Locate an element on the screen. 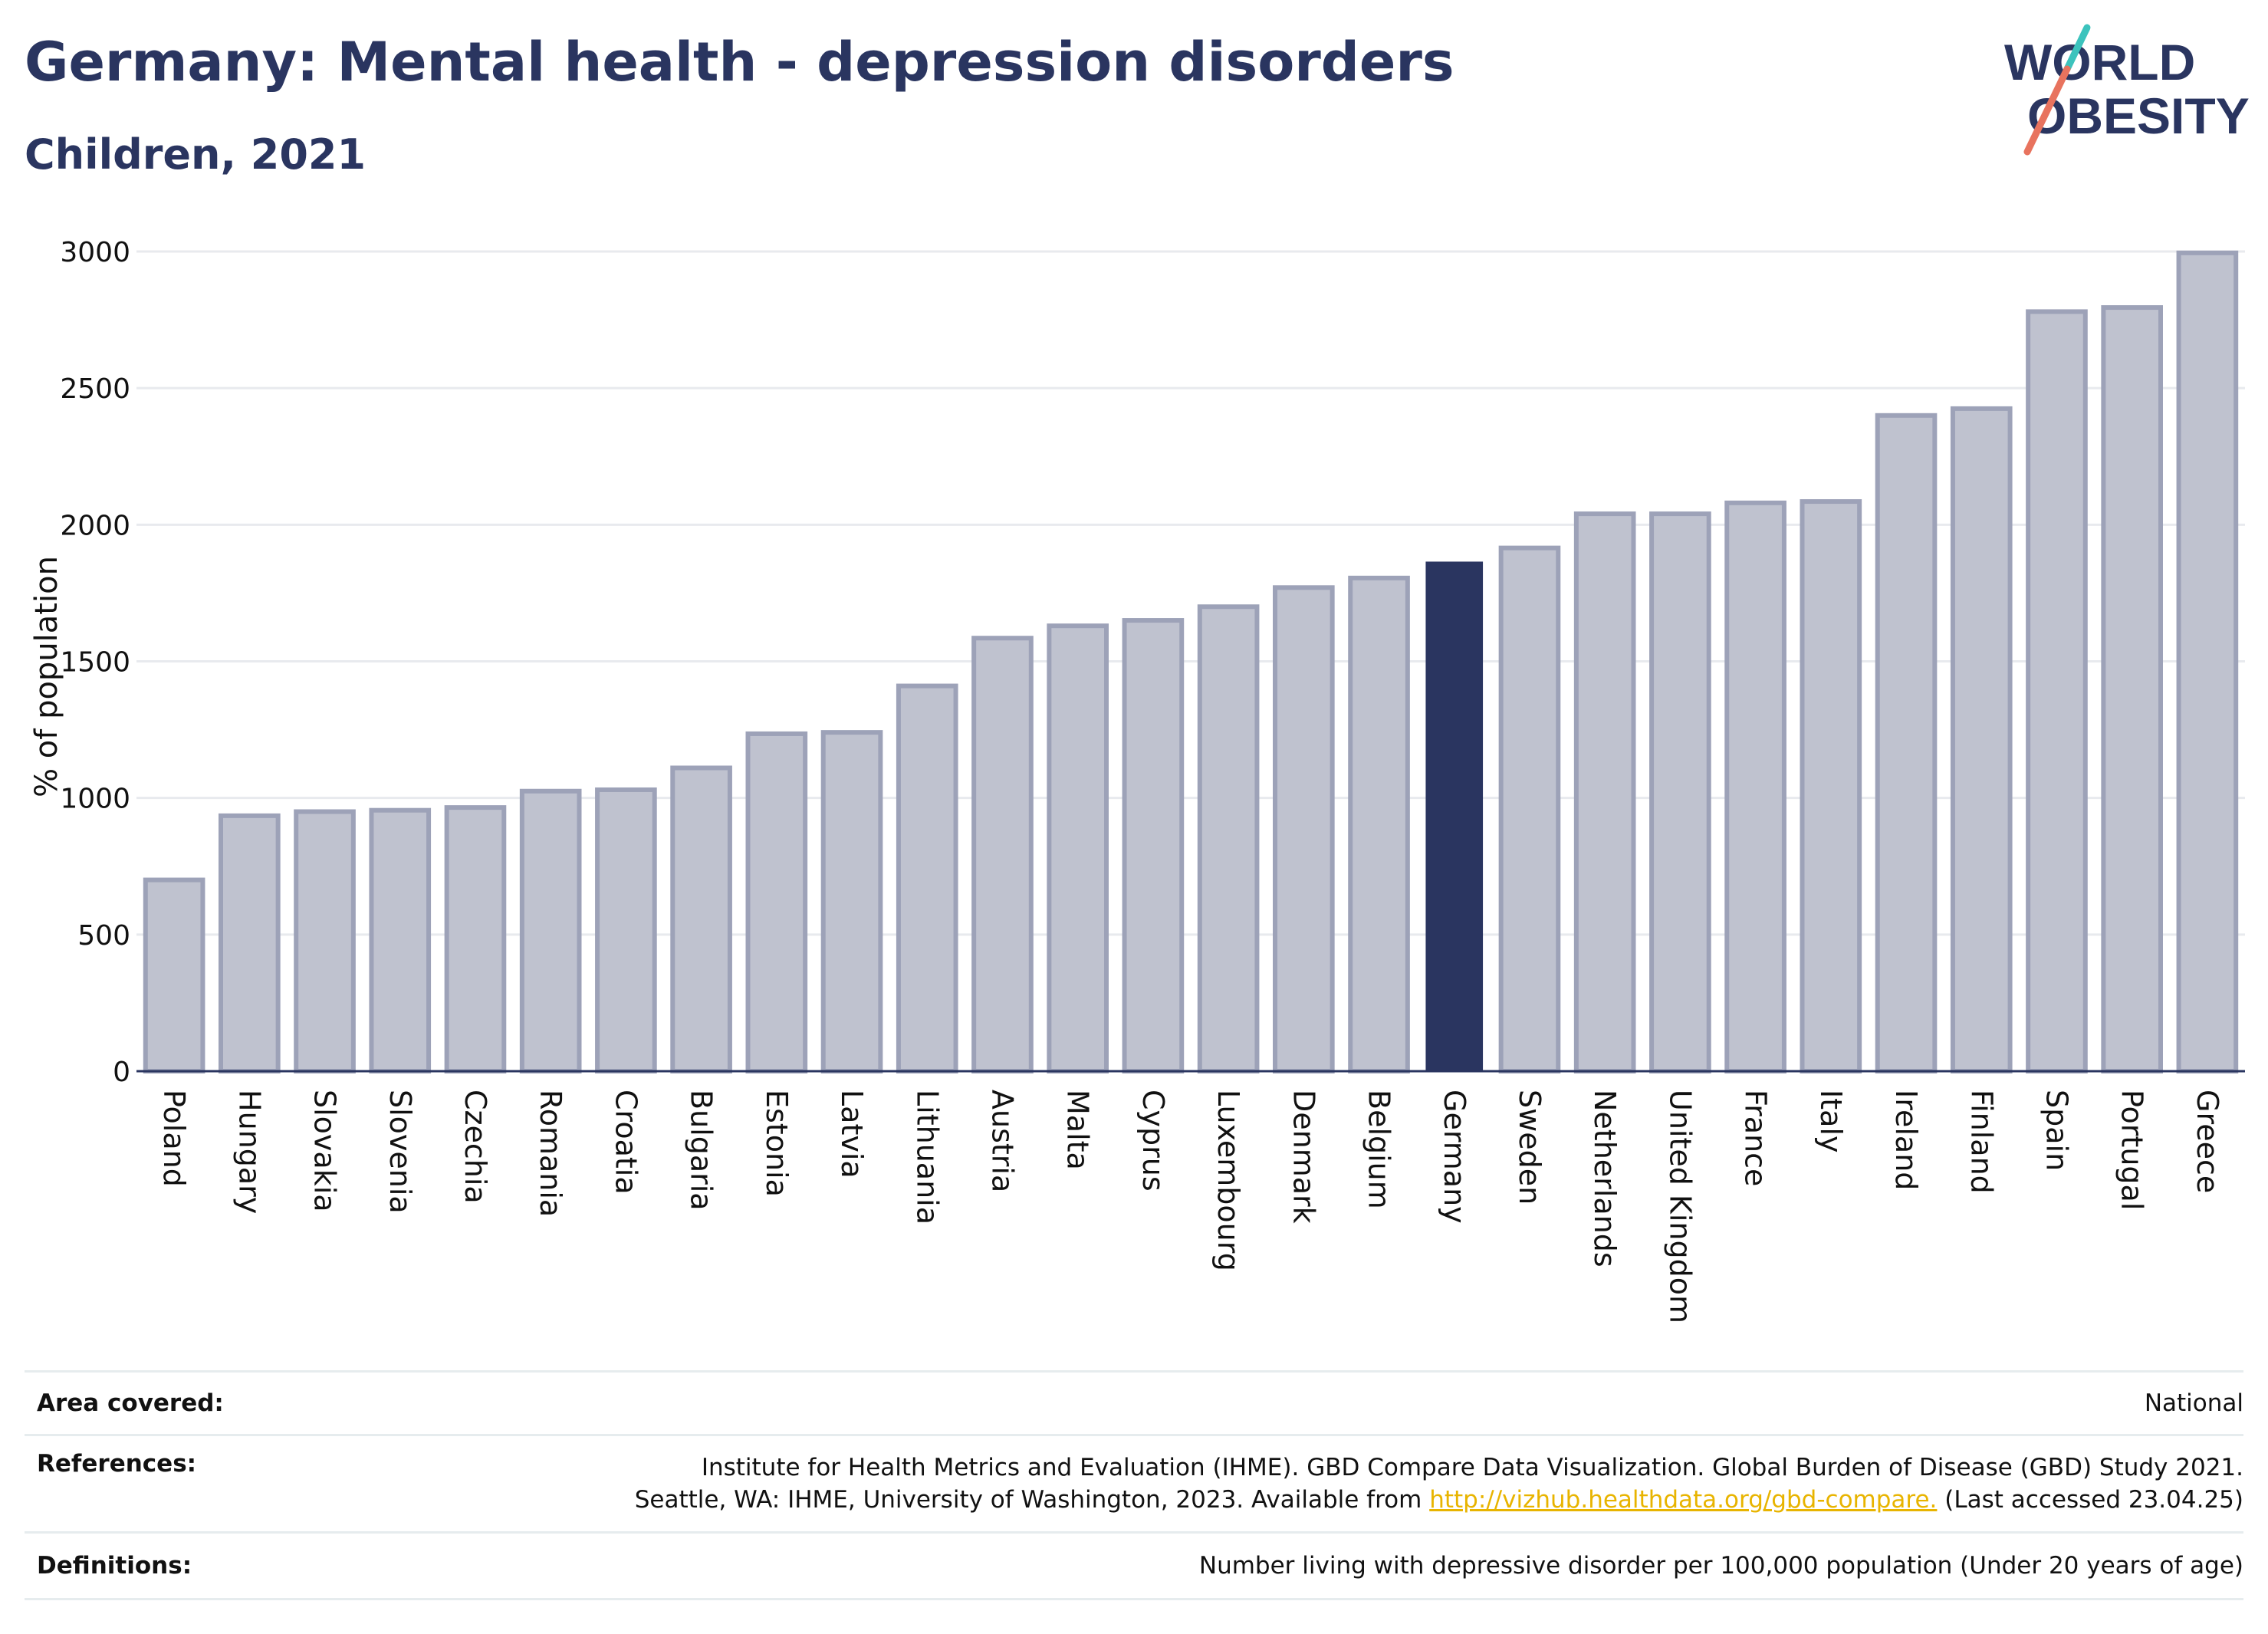 The height and width of the screenshot is (1634, 2268). references-line-2-suffix: (Last accessed 23.04.25) is located at coordinates (2093, 1500).